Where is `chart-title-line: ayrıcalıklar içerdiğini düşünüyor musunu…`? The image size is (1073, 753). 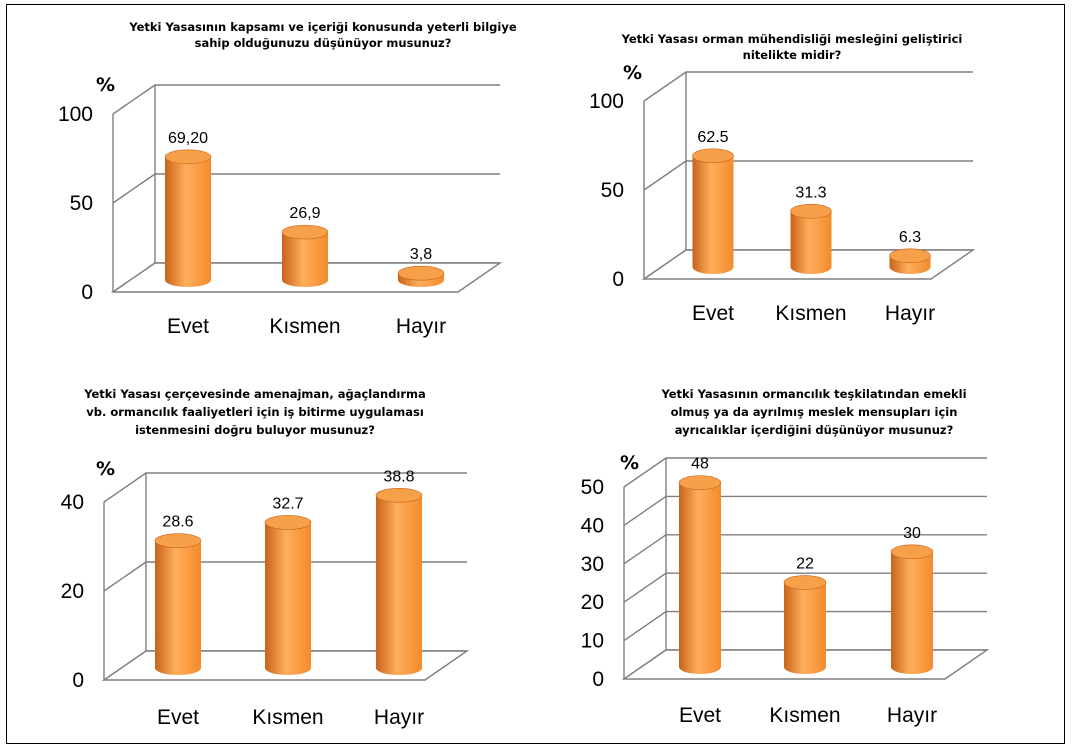 chart-title-line: ayrıcalıklar içerdiğini düşünüyor musunu… is located at coordinates (814, 430).